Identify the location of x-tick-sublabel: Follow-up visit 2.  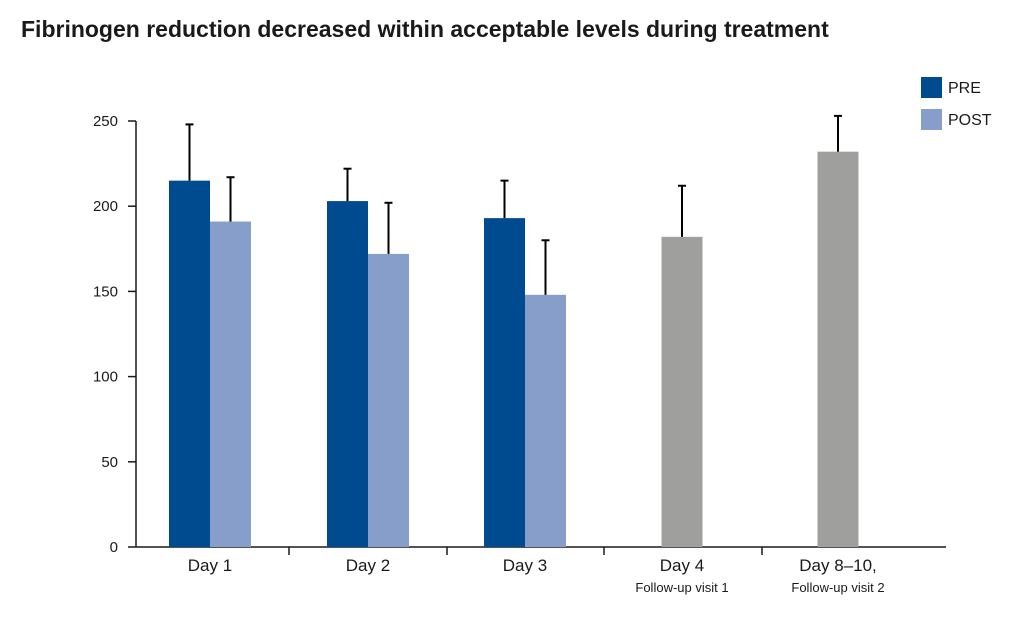
(837, 587).